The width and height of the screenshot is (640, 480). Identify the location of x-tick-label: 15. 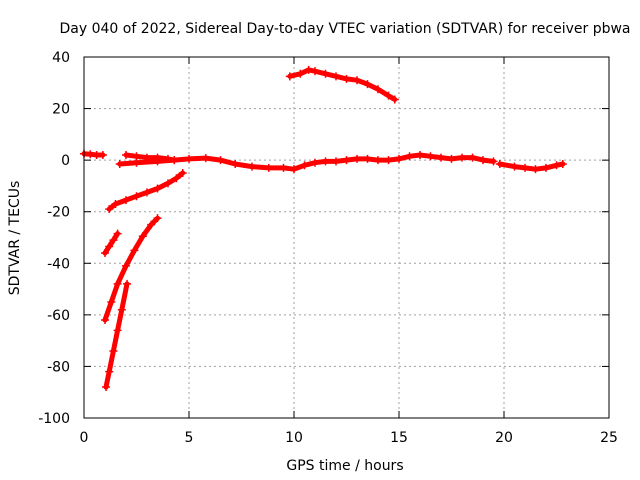
(399, 438).